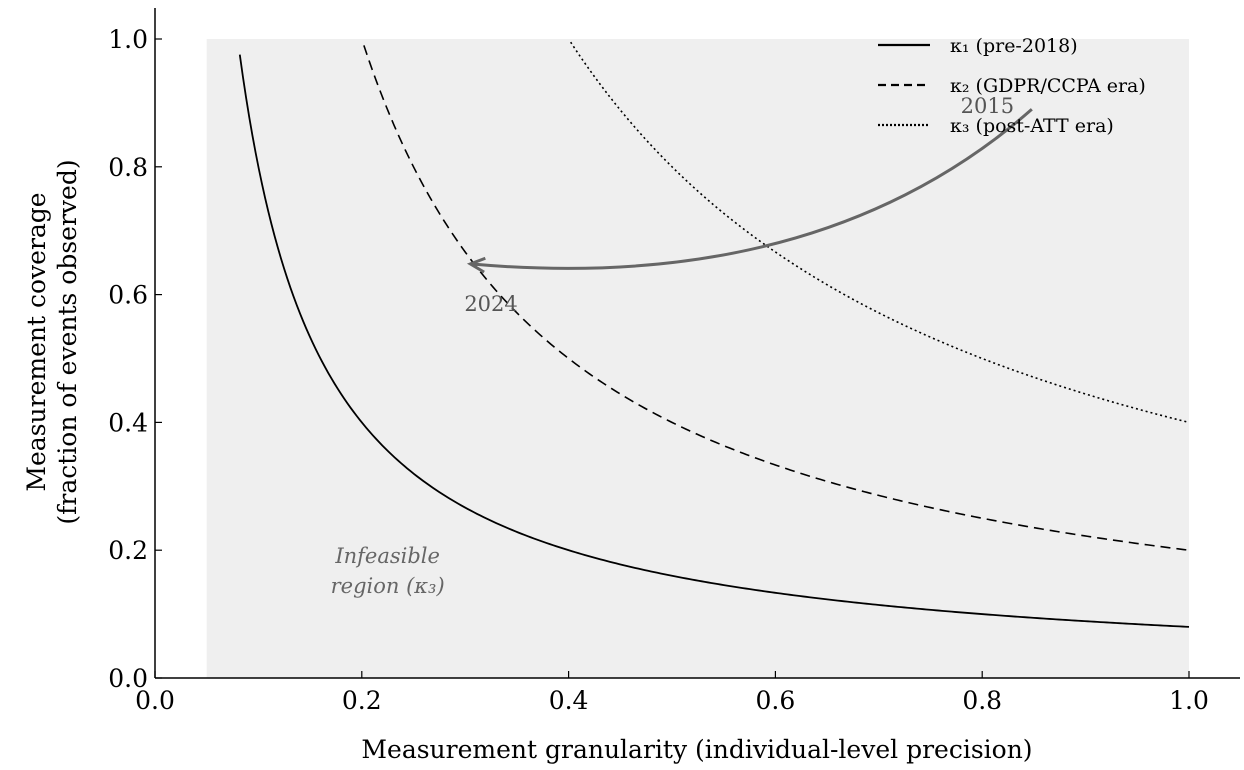 This screenshot has height=770, width=1244. I want to click on y-axis-label-line1: Measurement coverage, so click(36, 341).